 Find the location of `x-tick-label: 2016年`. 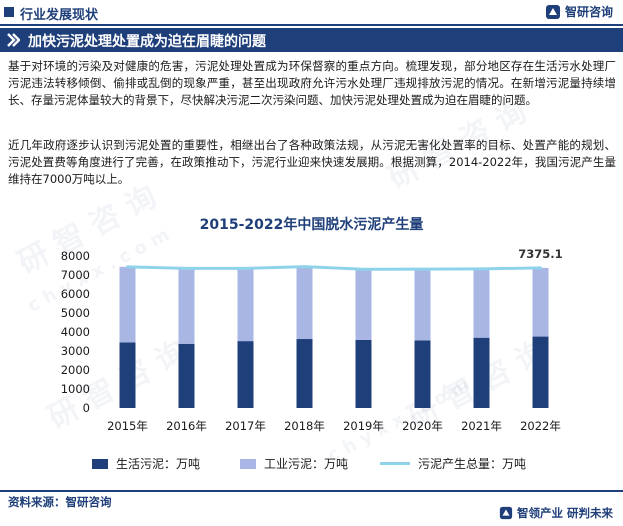

x-tick-label: 2016年 is located at coordinates (186, 426).